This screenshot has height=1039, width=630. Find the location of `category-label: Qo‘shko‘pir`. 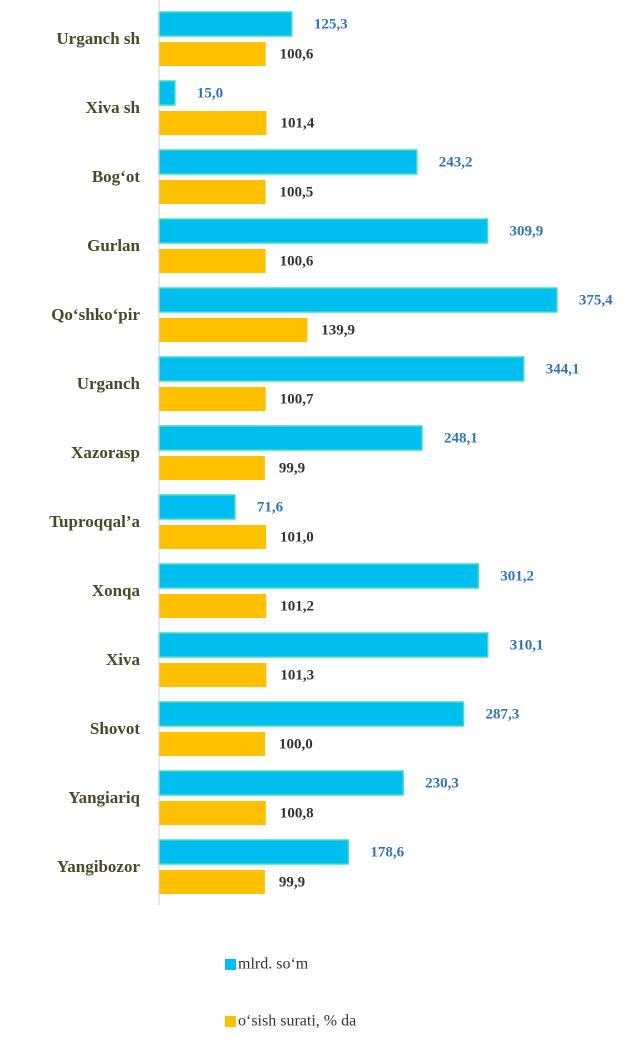

category-label: Qo‘shko‘pir is located at coordinates (95, 314).